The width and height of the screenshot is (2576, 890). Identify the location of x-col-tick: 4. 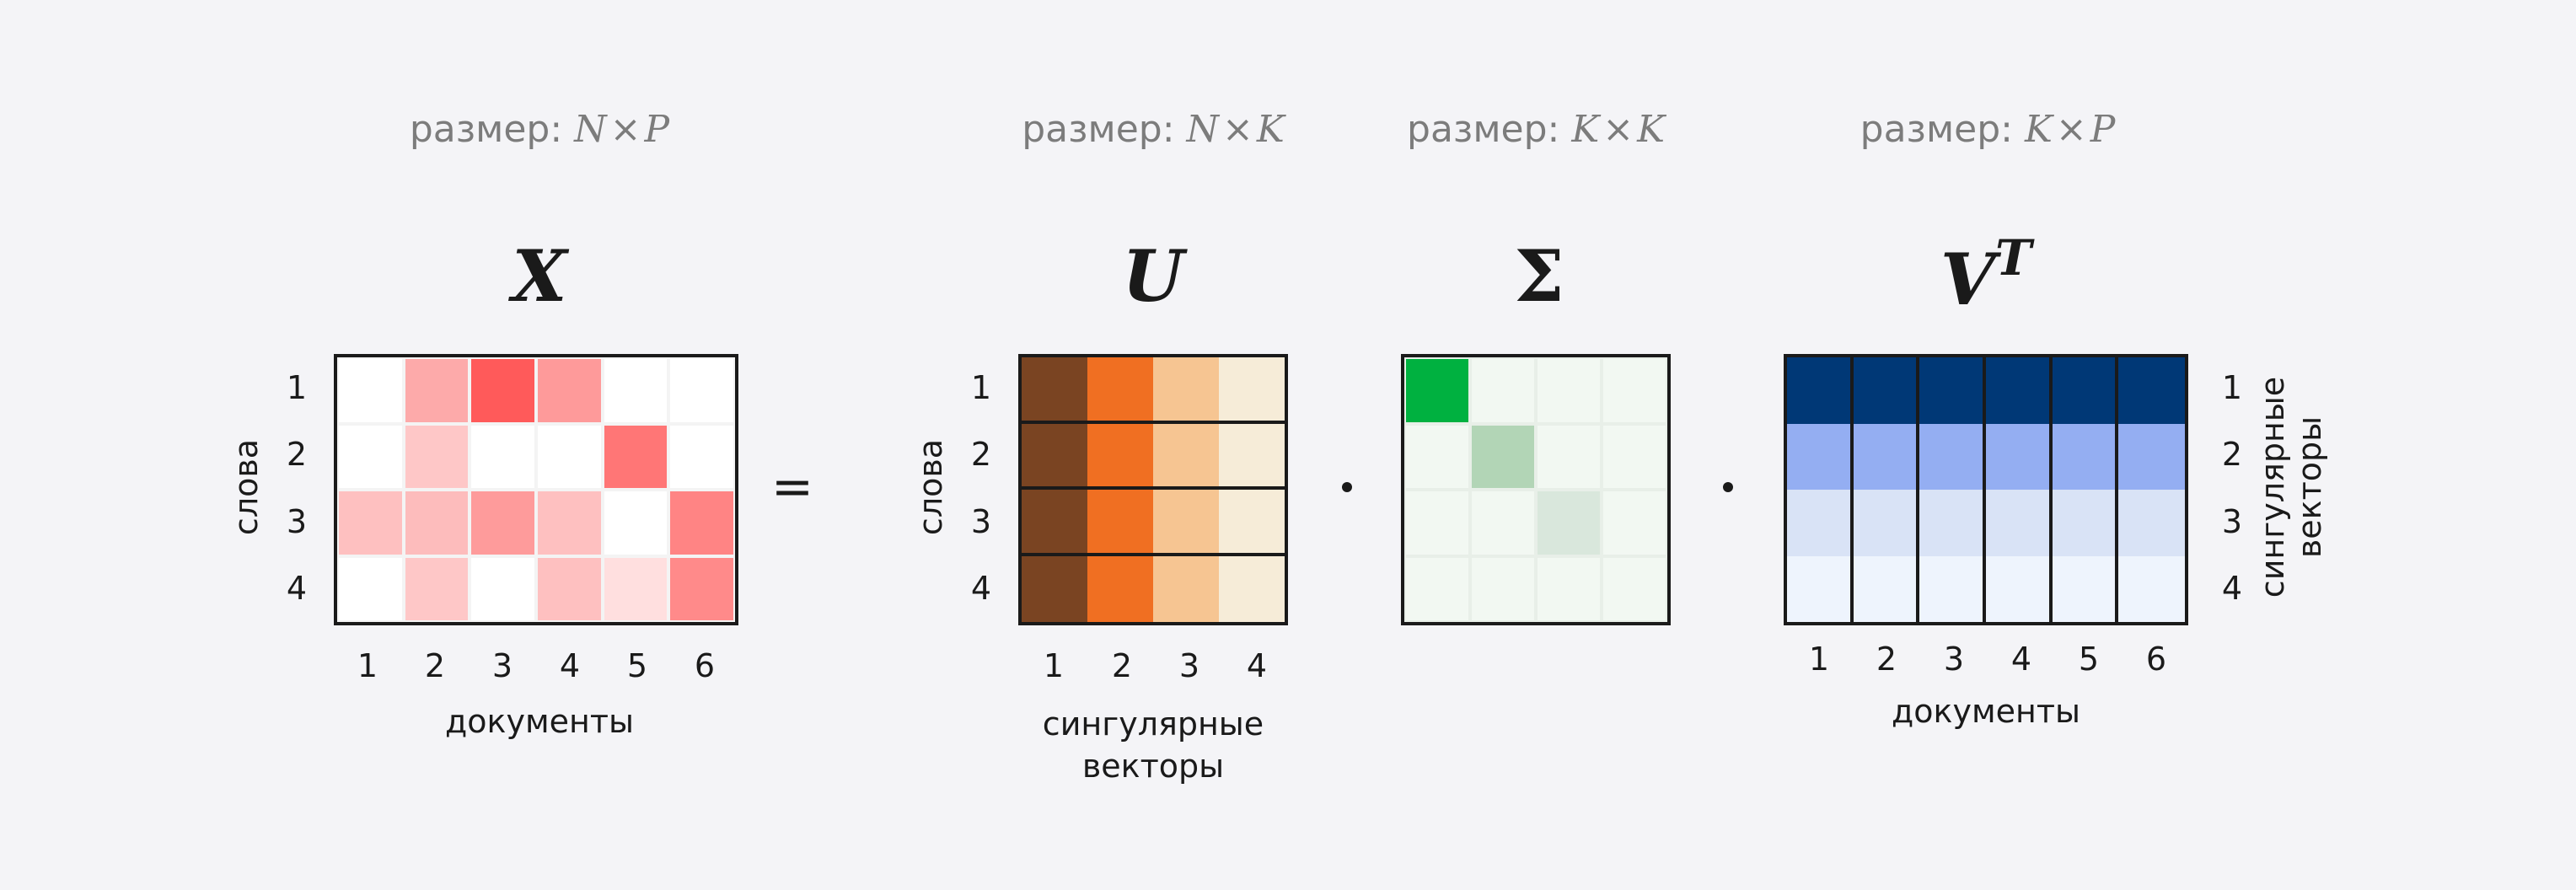
(570, 665).